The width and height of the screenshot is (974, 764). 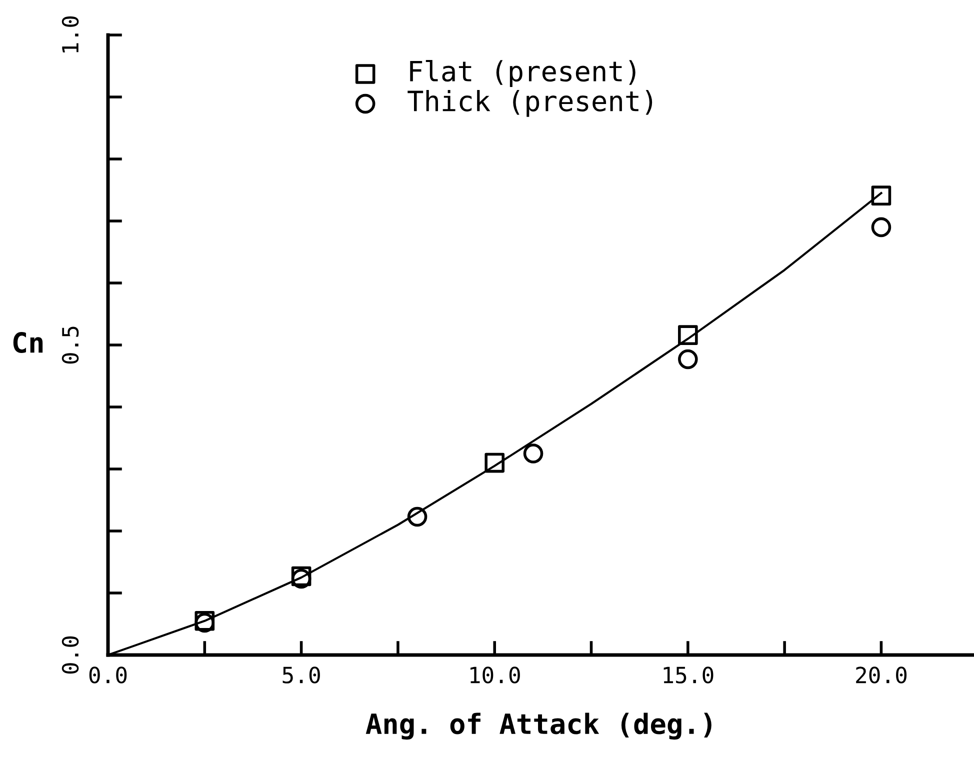 What do you see at coordinates (70, 34) in the screenshot?
I see `y-tick-label: 1.0` at bounding box center [70, 34].